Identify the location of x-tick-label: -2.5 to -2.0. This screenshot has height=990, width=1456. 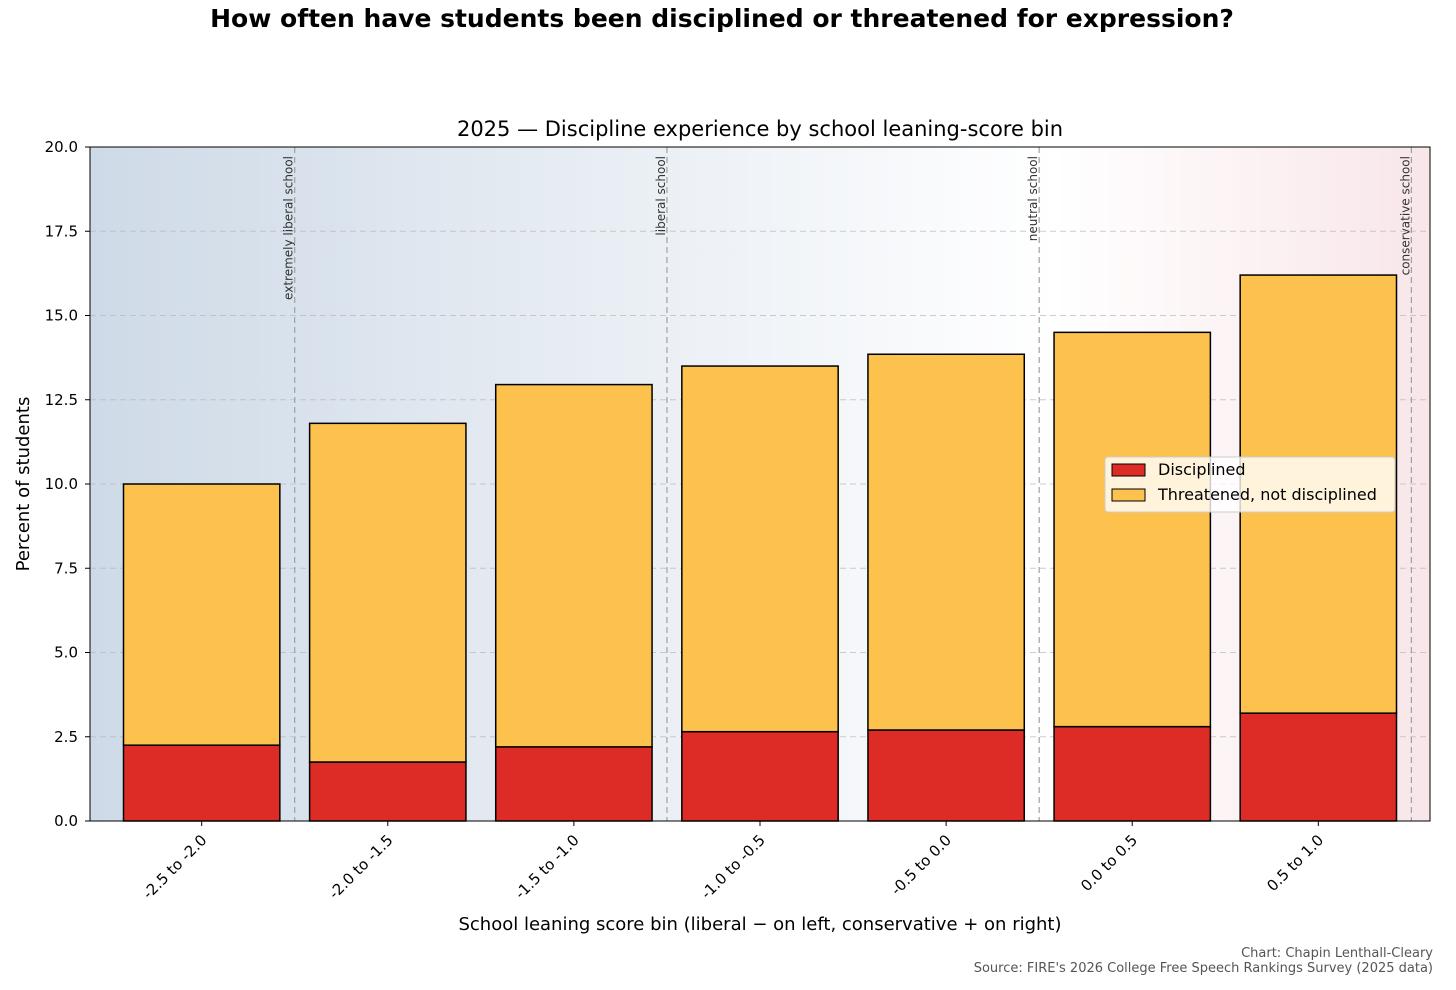
(175, 867).